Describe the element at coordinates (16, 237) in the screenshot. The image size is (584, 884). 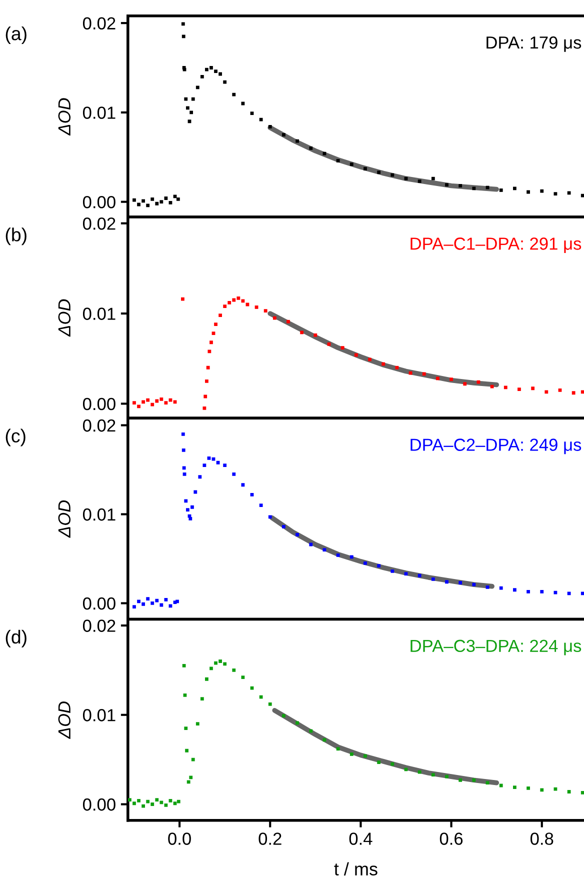
I see `text: (b)` at that location.